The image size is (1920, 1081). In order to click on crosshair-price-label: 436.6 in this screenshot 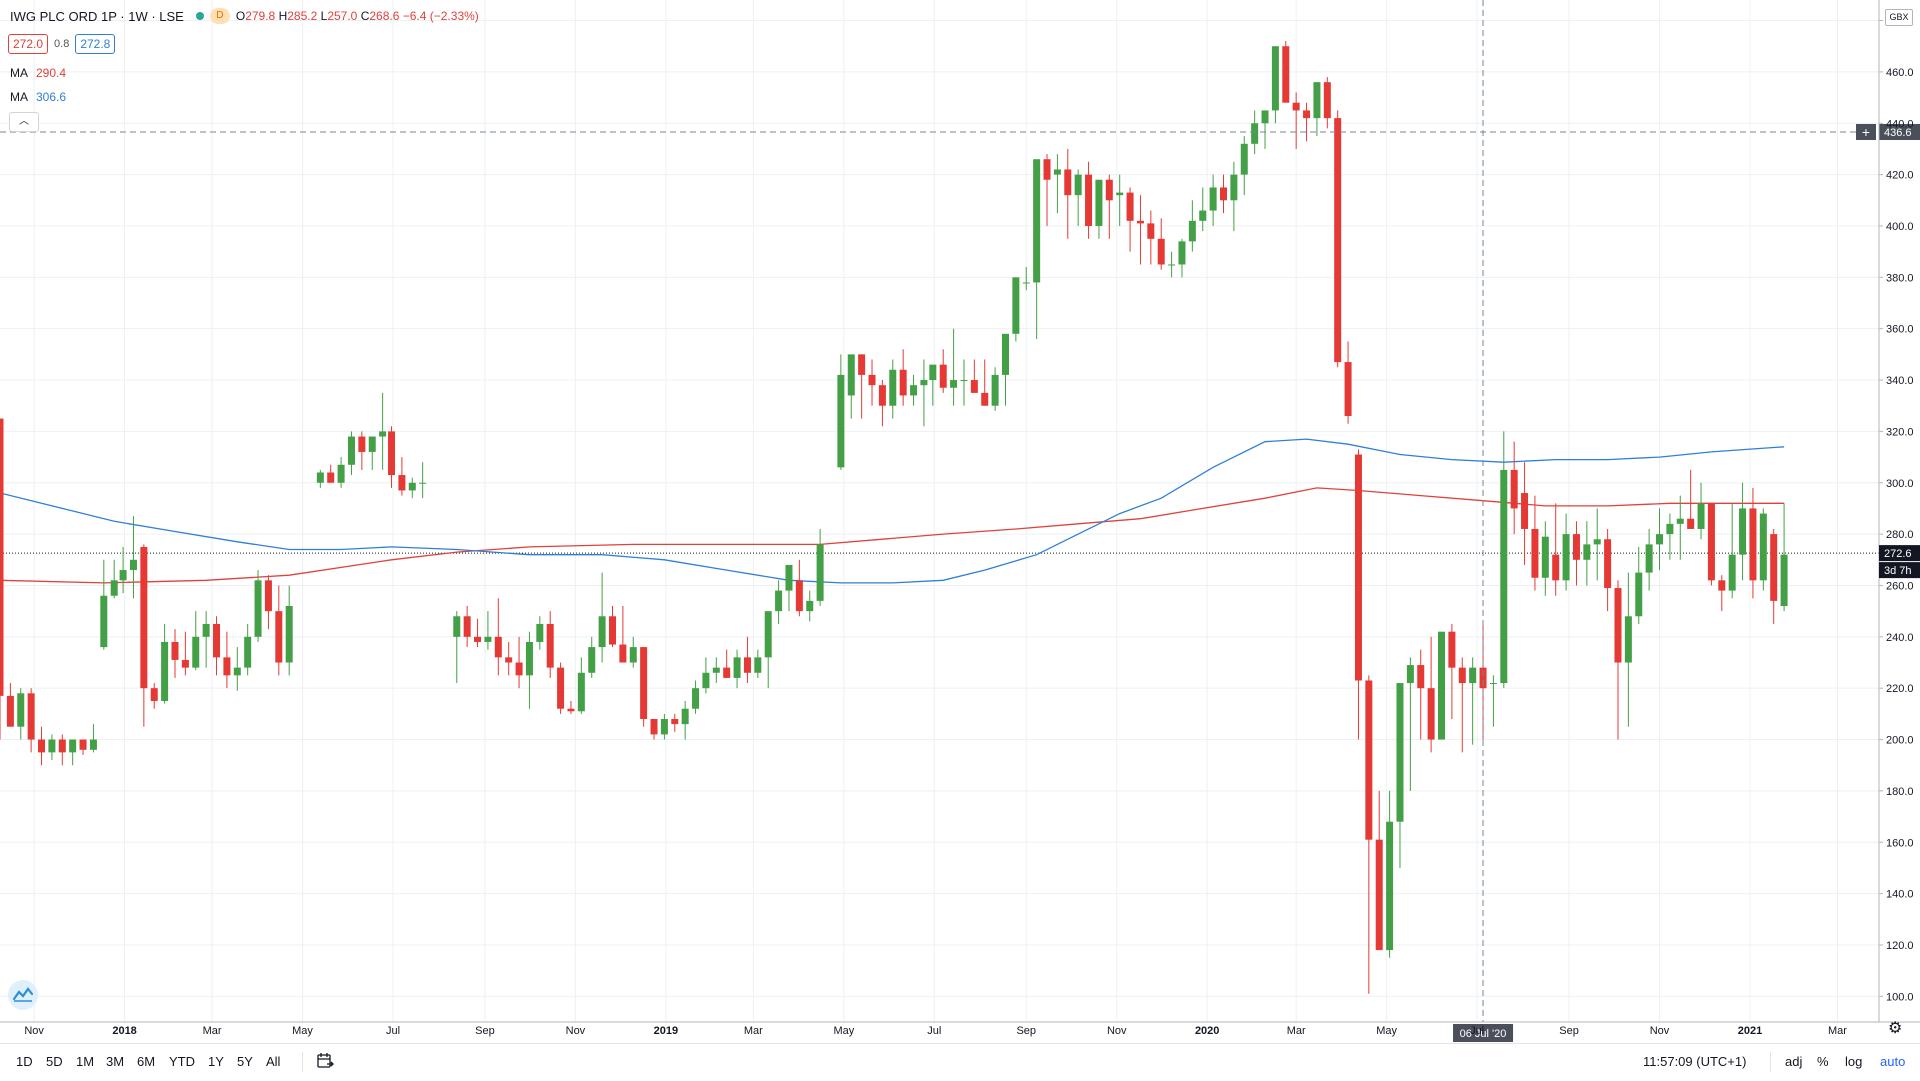, I will do `click(1898, 133)`.